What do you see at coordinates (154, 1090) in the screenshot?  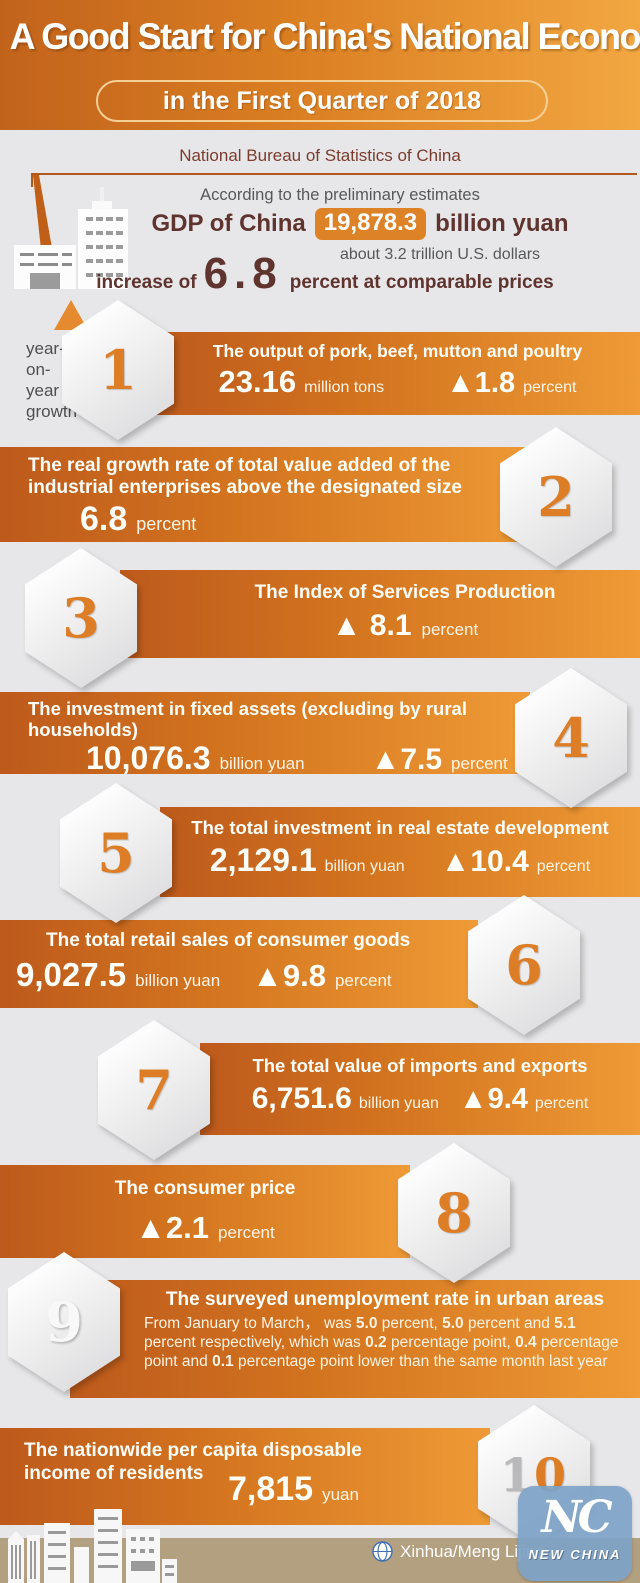 I see `hexagon-7: 7` at bounding box center [154, 1090].